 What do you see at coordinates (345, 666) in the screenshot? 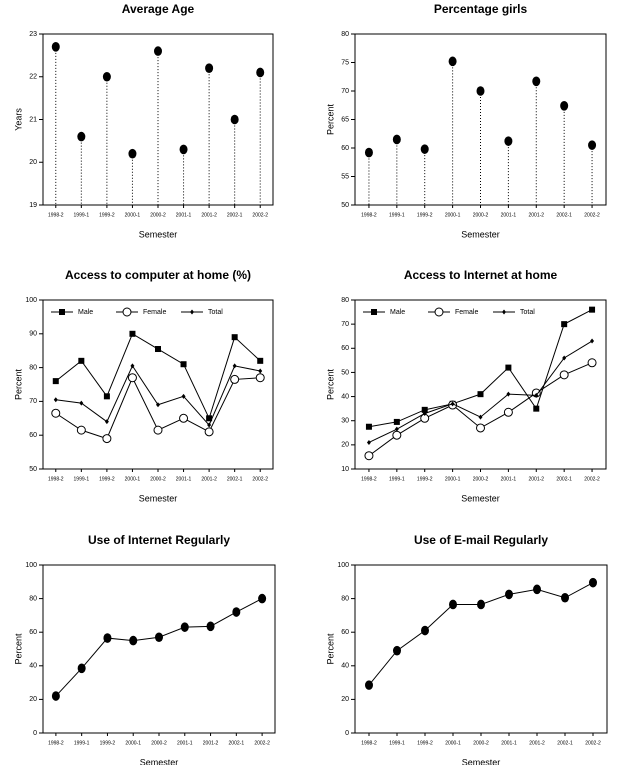
I see `y-tick-label: 40` at bounding box center [345, 666].